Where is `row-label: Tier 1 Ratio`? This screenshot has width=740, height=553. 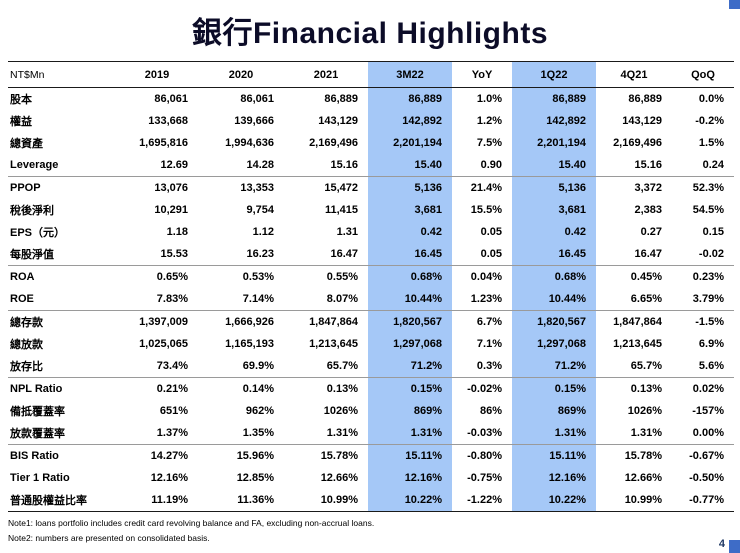 row-label: Tier 1 Ratio is located at coordinates (40, 478).